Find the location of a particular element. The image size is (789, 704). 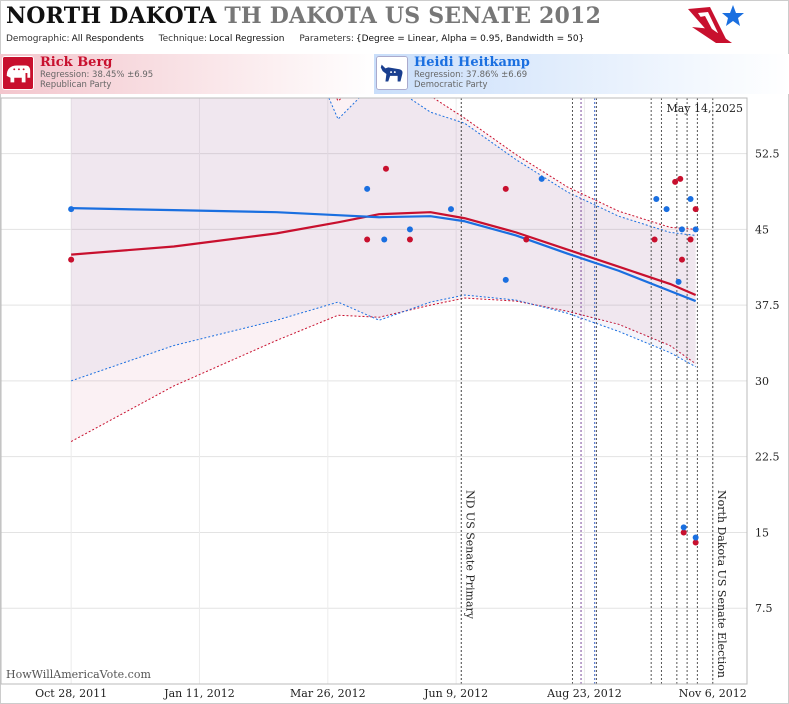

param-value-technique: Local Regression is located at coordinates (247, 39).